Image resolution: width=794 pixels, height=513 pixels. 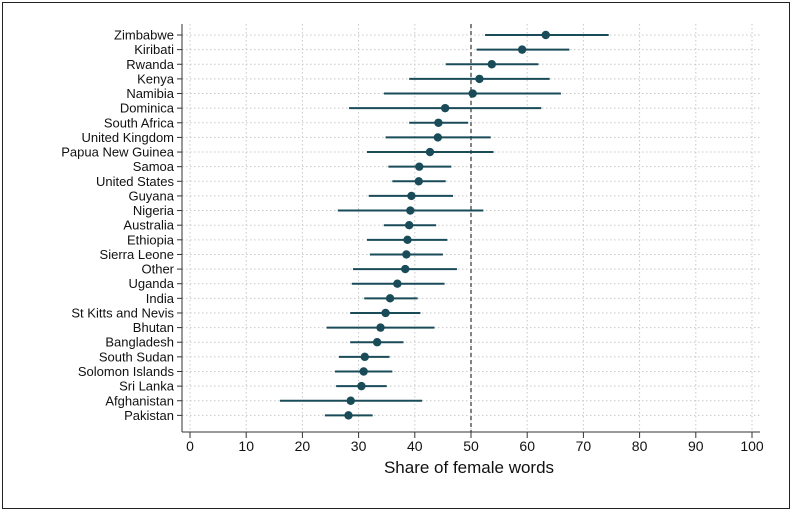 I want to click on category-label-nigeria: Nigeria, so click(x=154, y=210).